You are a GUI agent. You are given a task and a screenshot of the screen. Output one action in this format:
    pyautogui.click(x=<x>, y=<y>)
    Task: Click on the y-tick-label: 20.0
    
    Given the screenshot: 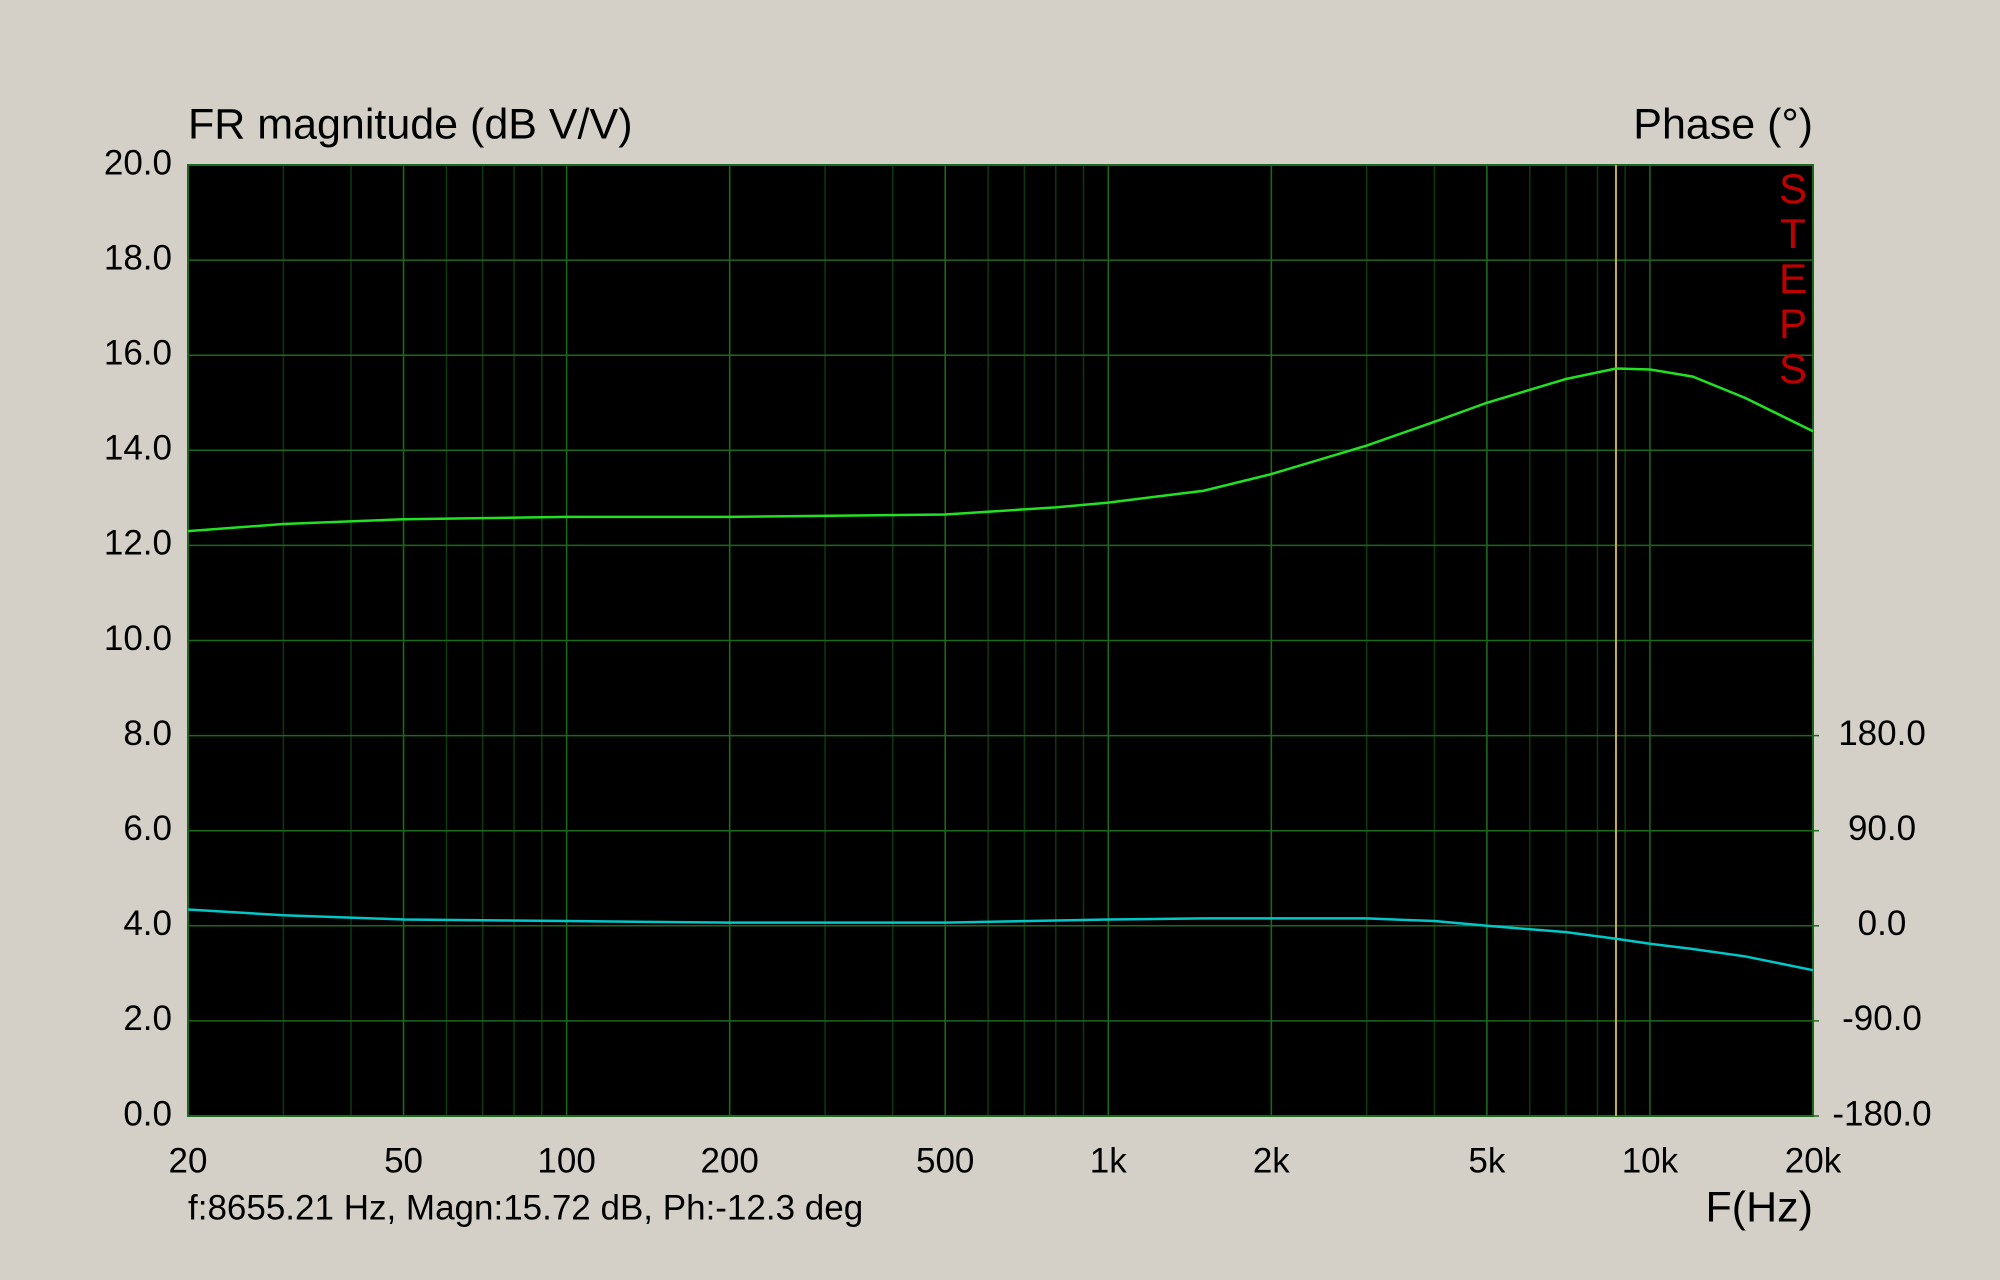 What is the action you would take?
    pyautogui.click(x=138, y=162)
    